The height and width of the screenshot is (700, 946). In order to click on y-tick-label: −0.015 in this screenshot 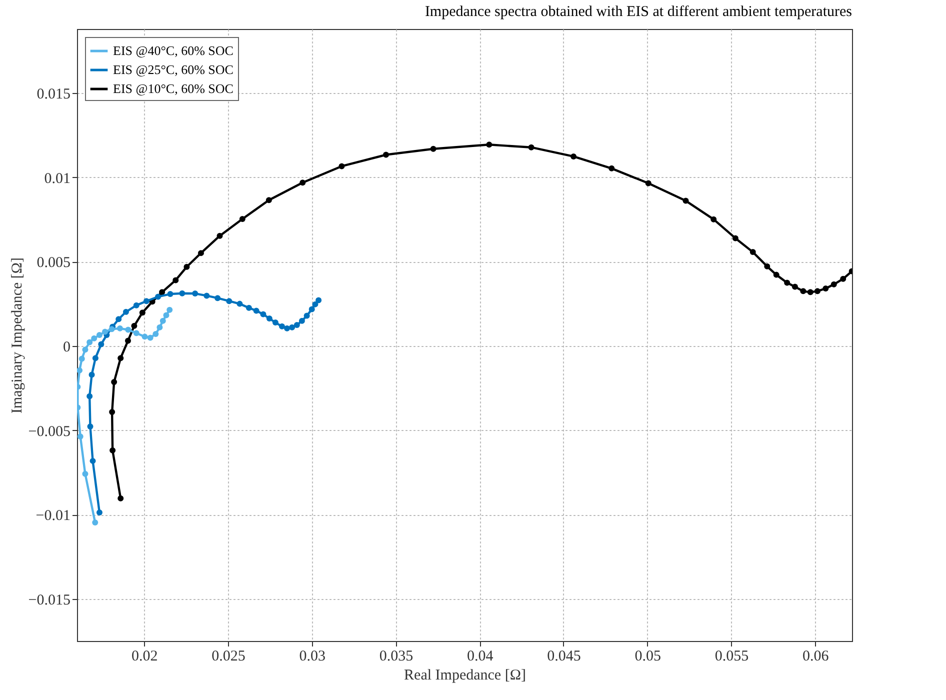, I will do `click(49, 600)`.